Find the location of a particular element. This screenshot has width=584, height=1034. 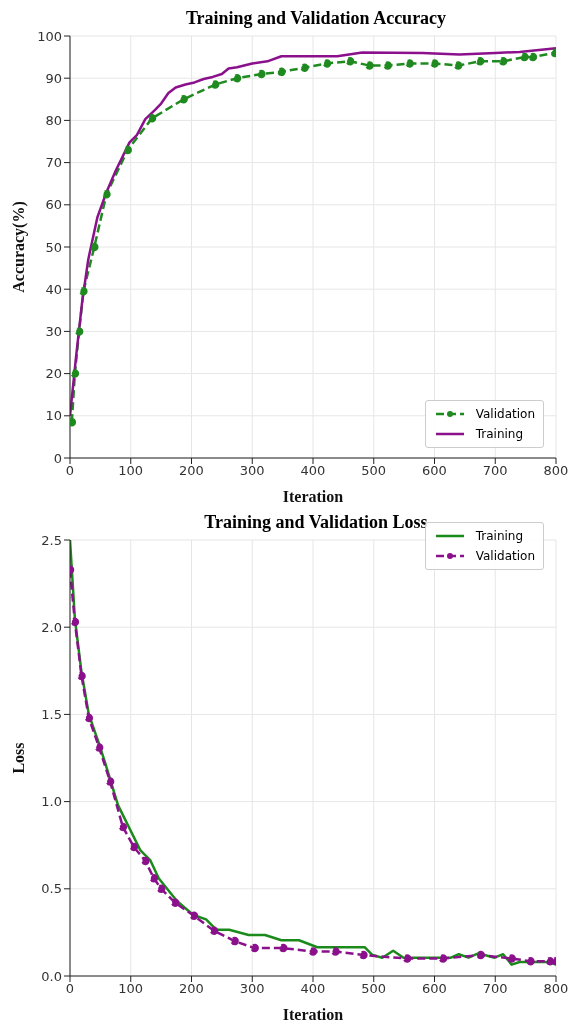

y-tick-label: 100 is located at coordinates (49, 36).